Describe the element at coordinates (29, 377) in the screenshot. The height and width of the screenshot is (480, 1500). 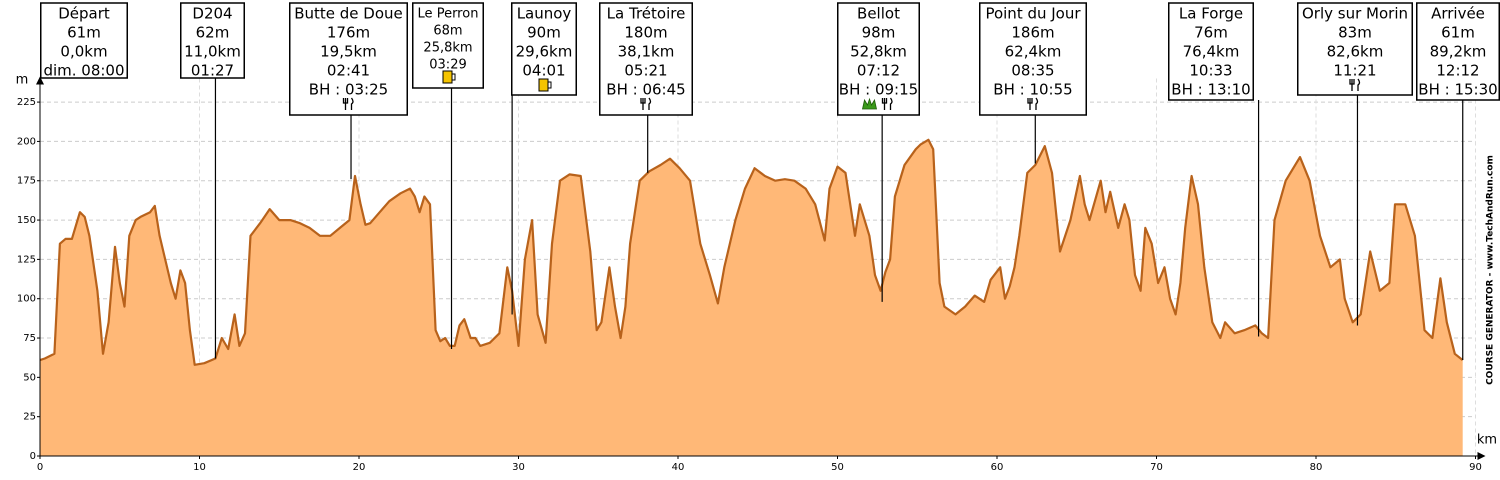
I see `y-tick-label: 50` at that location.